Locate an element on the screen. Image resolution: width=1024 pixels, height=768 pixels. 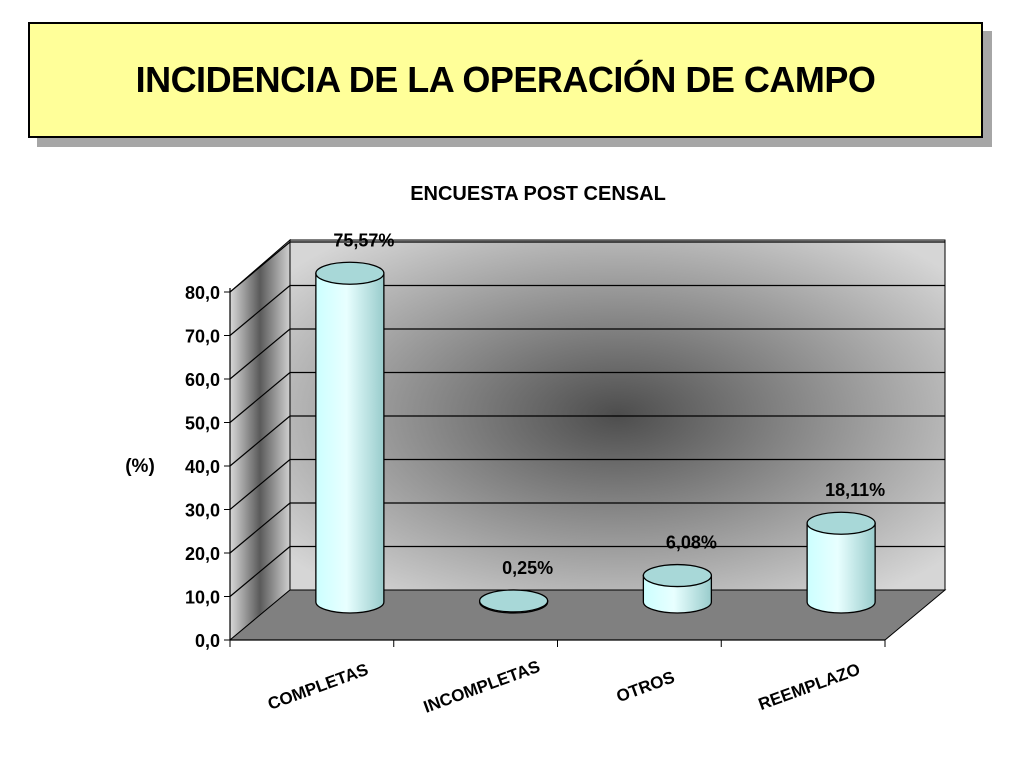
bar-completas: 75,57% is located at coordinates (354, 422).